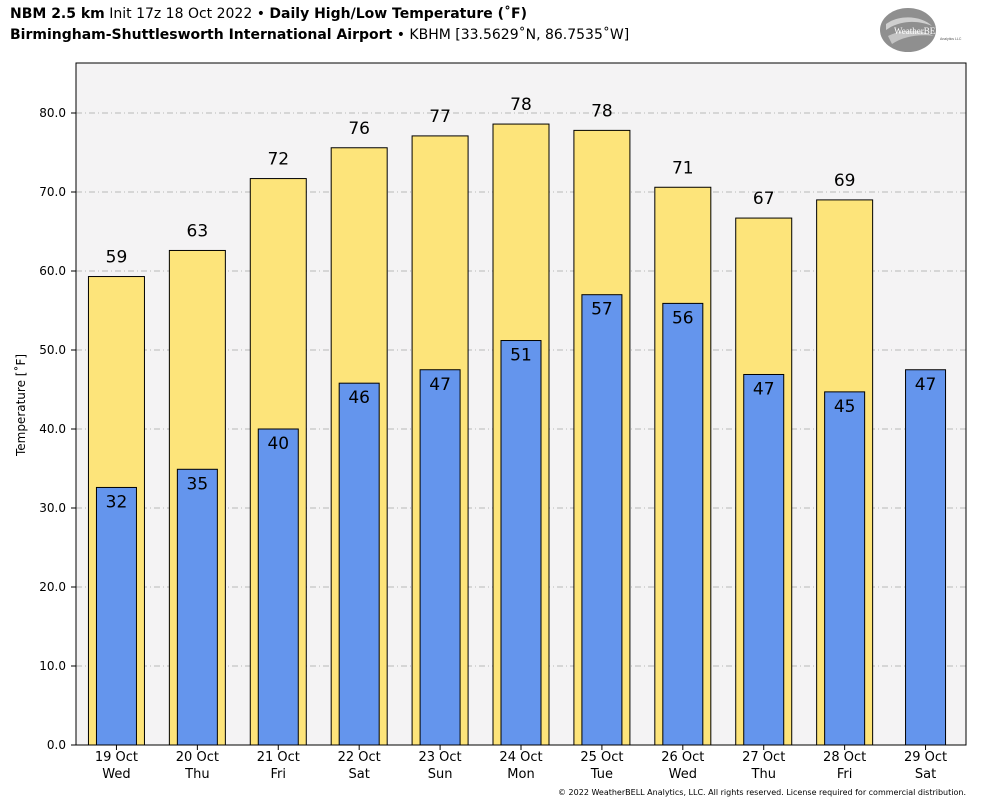 This screenshot has width=984, height=808. Describe the element at coordinates (278, 160) in the screenshot. I see `high-temp-label: 72` at that location.